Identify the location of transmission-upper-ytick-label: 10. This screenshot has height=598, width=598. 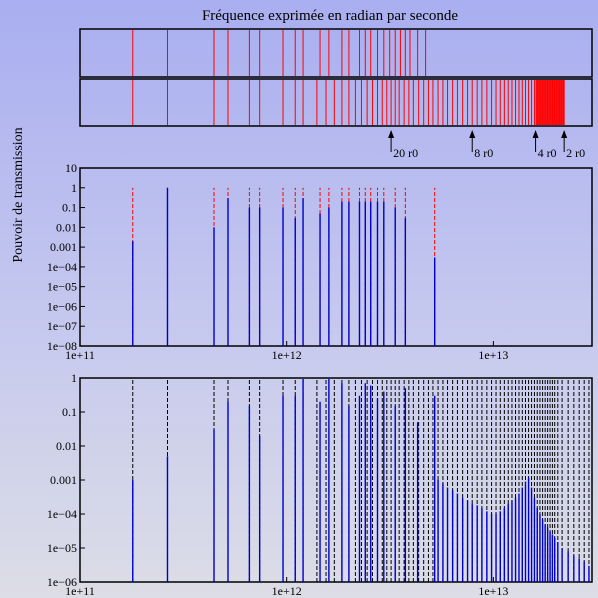
(71, 168).